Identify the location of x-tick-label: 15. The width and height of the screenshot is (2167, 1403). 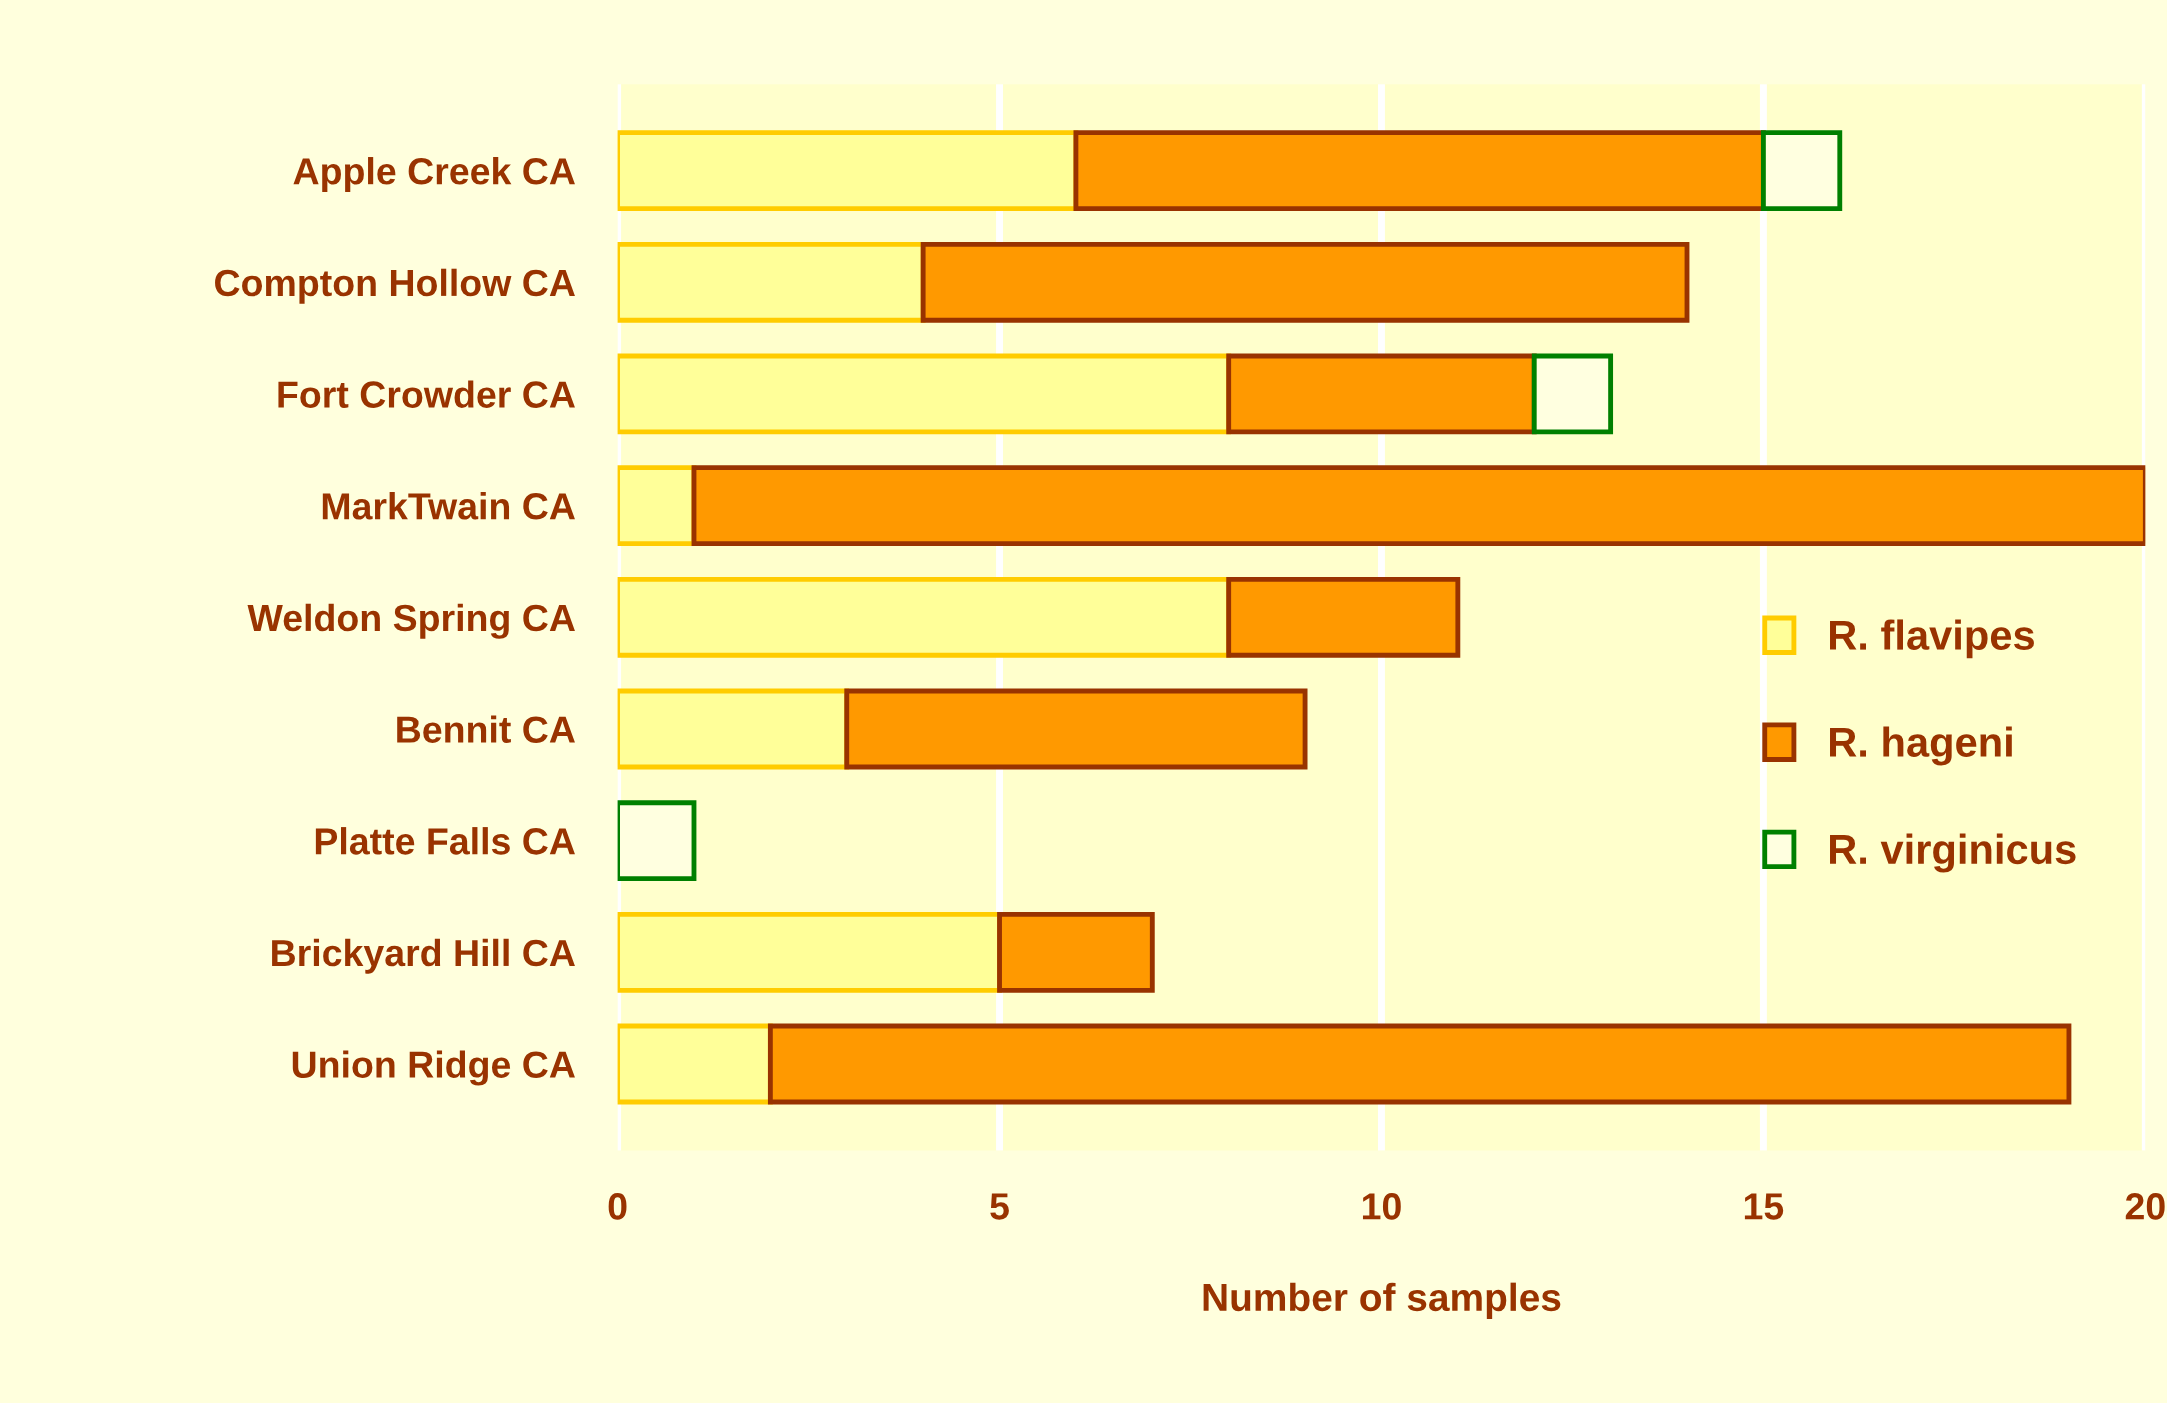
(1764, 1206).